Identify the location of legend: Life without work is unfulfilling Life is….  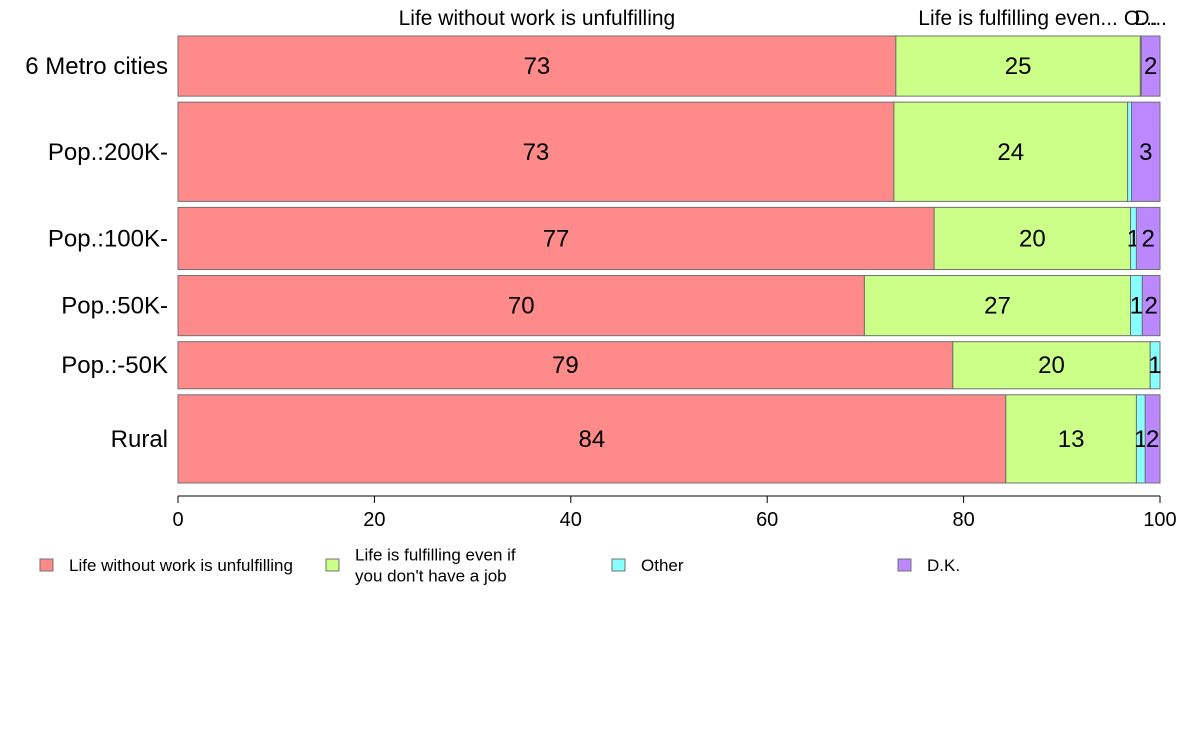
(499, 566).